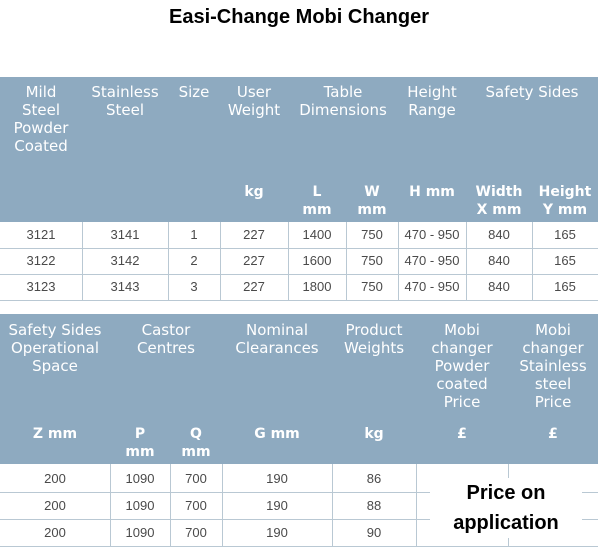  What do you see at coordinates (194, 260) in the screenshot?
I see `cell-size: 2` at bounding box center [194, 260].